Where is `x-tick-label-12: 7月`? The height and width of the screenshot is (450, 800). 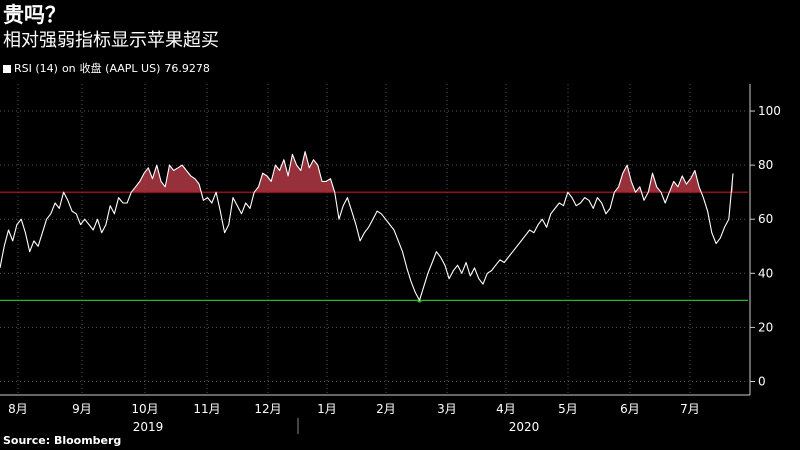
x-tick-label-12: 7月 is located at coordinates (690, 409).